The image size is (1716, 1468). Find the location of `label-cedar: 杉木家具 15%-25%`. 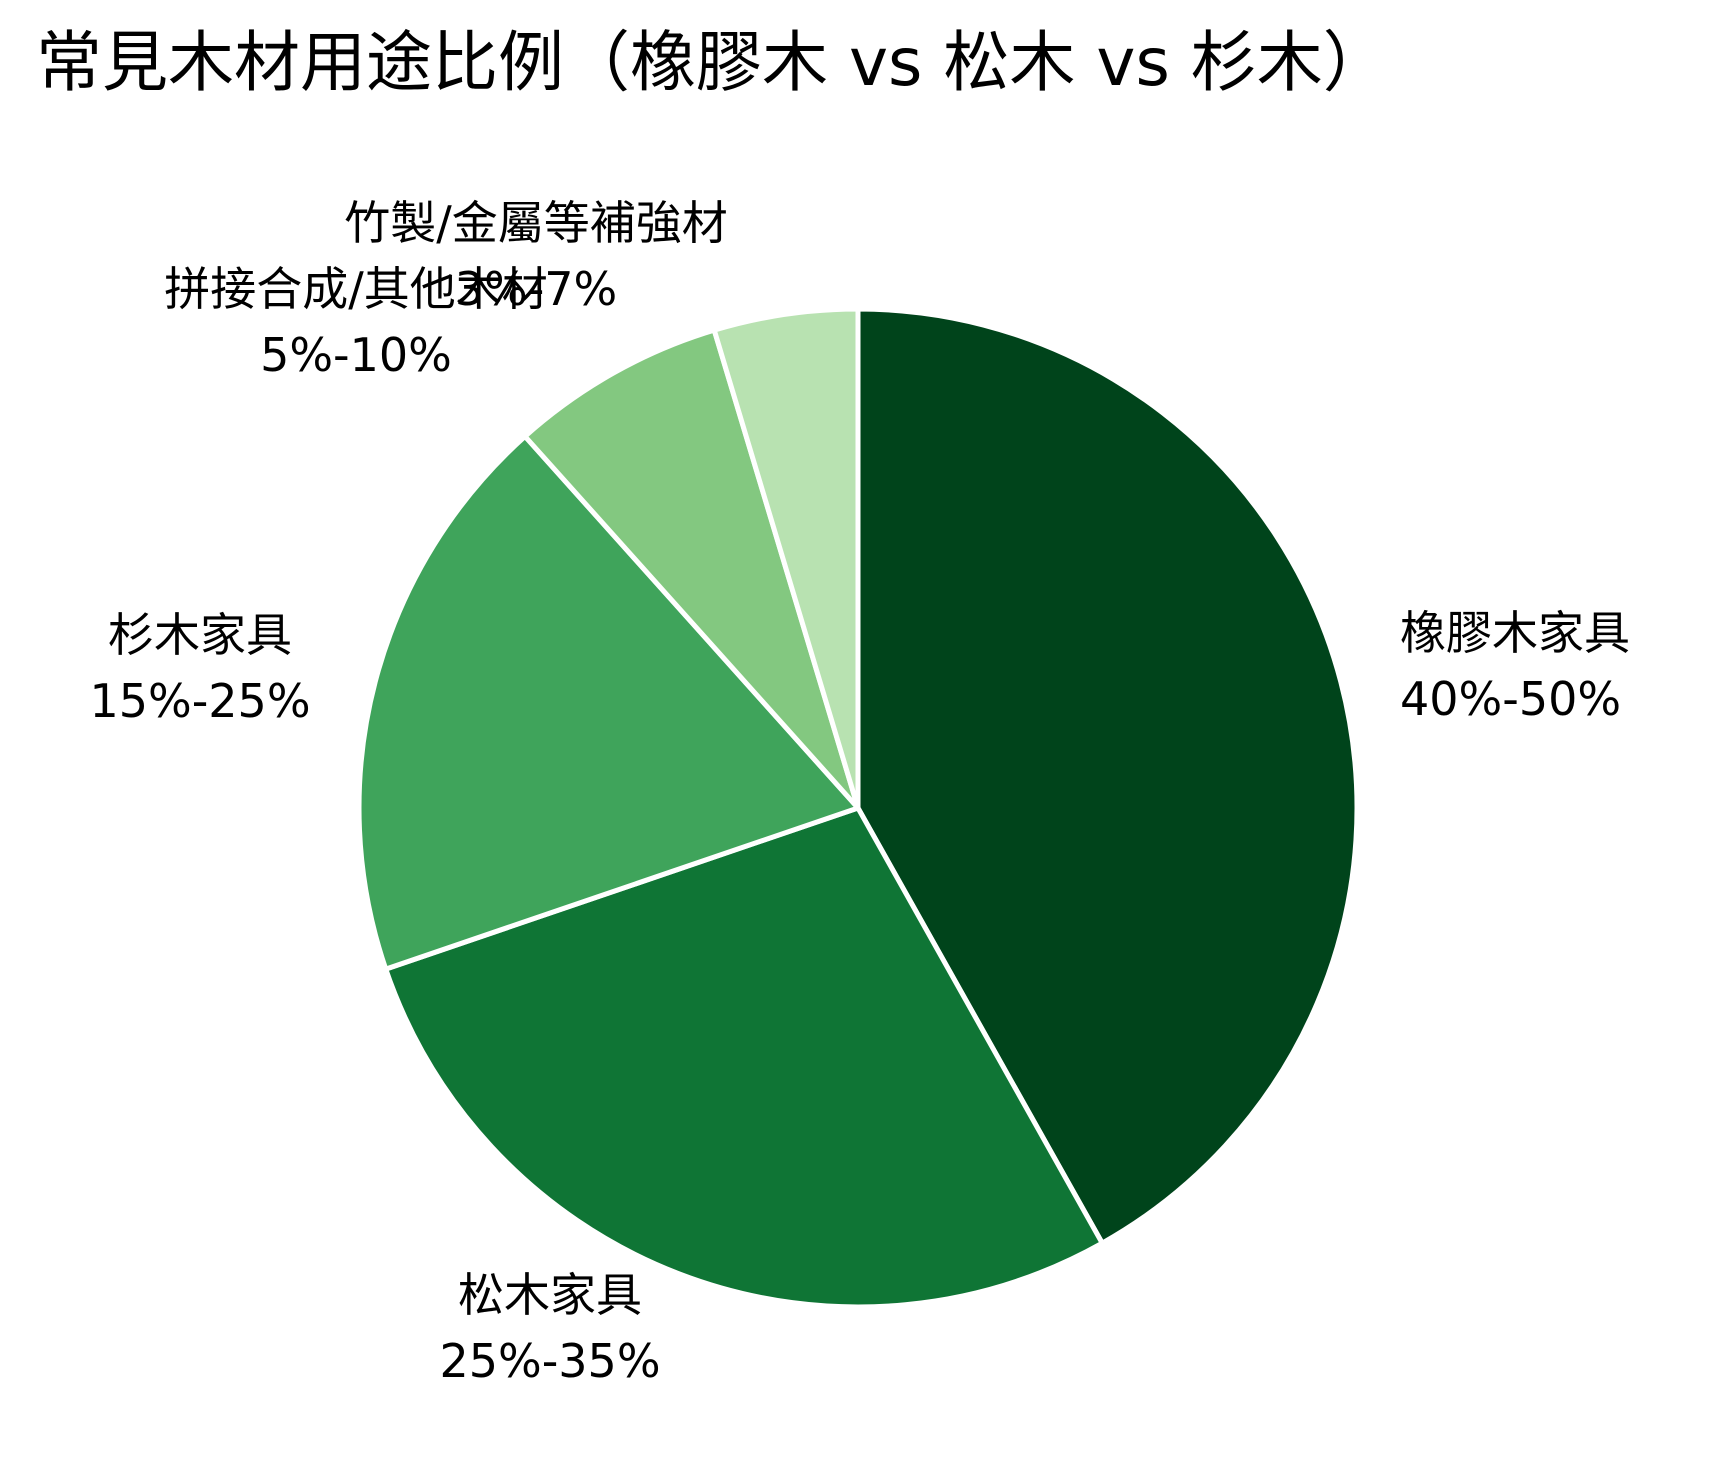

label-cedar: 杉木家具 15%-25% is located at coordinates (200, 668).